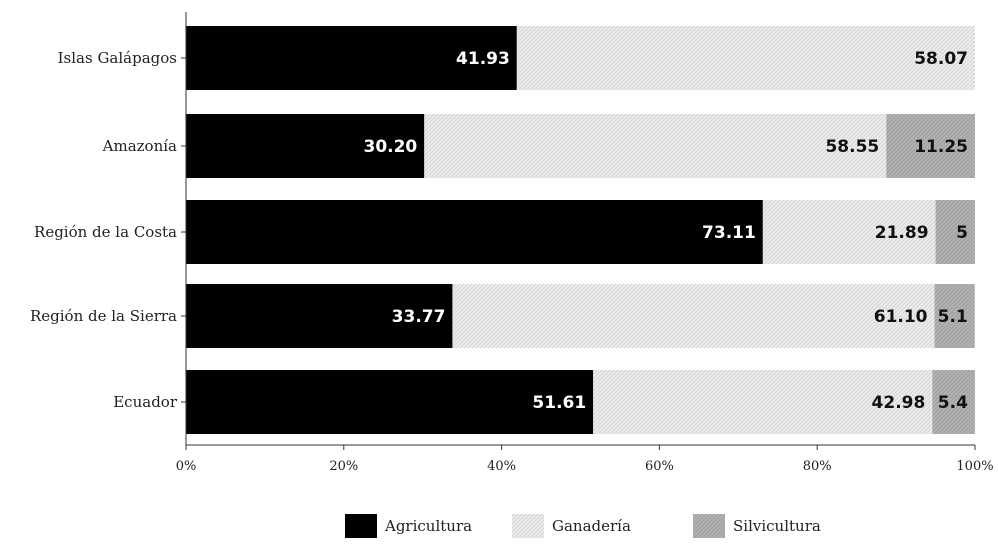 This screenshot has height=545, width=998. Describe the element at coordinates (974, 466) in the screenshot. I see `x-tick-label-5: 100%` at that location.